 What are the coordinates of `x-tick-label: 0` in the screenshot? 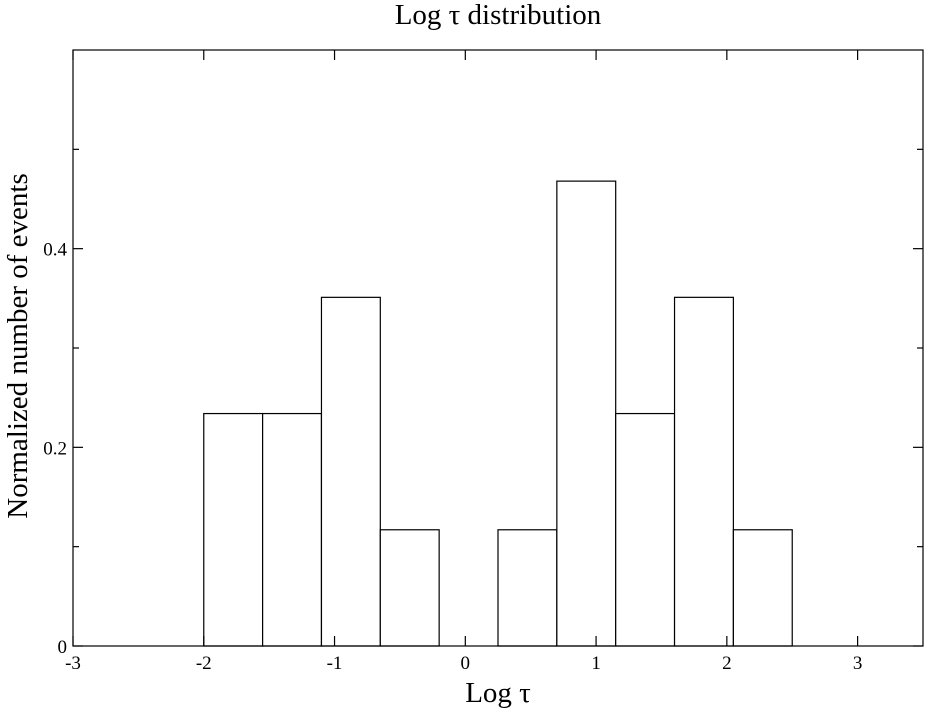 It's located at (466, 663).